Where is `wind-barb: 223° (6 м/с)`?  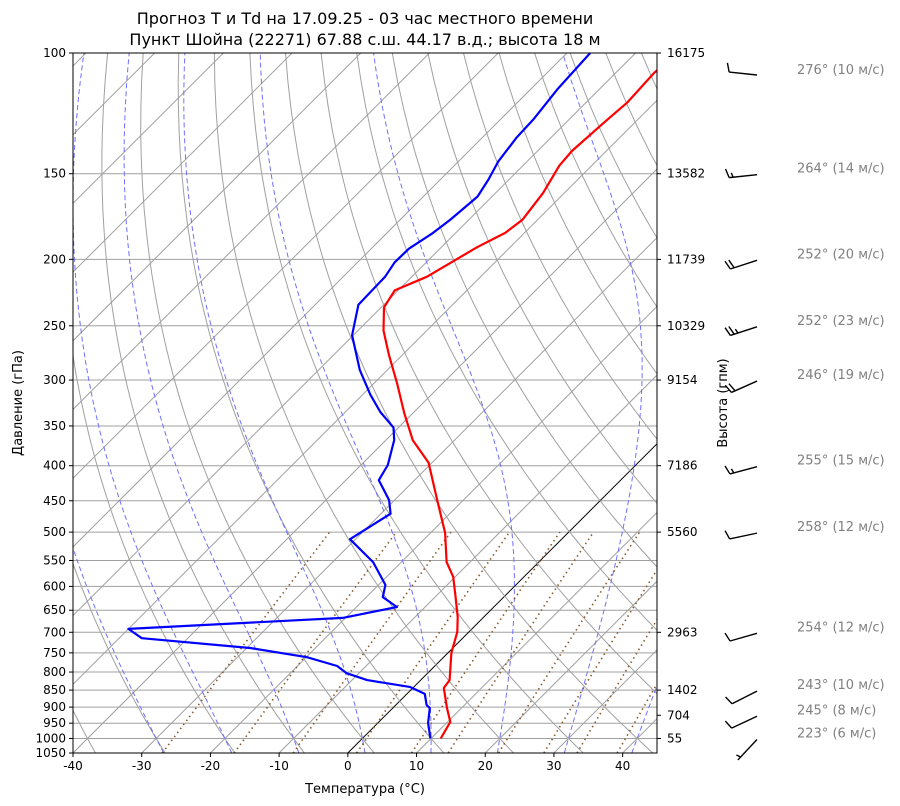
wind-barb: 223° (6 м/с) is located at coordinates (806, 743).